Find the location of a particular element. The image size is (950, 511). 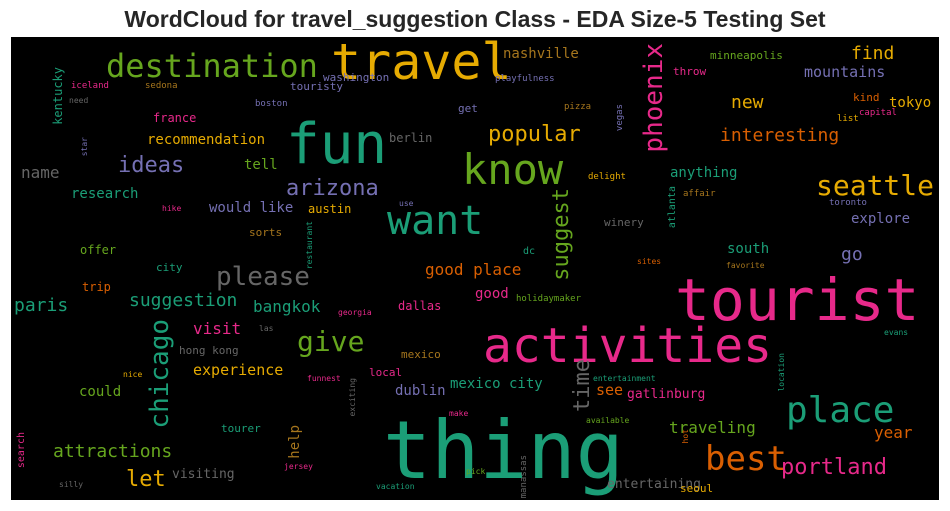

word-name: name is located at coordinates (40, 172).